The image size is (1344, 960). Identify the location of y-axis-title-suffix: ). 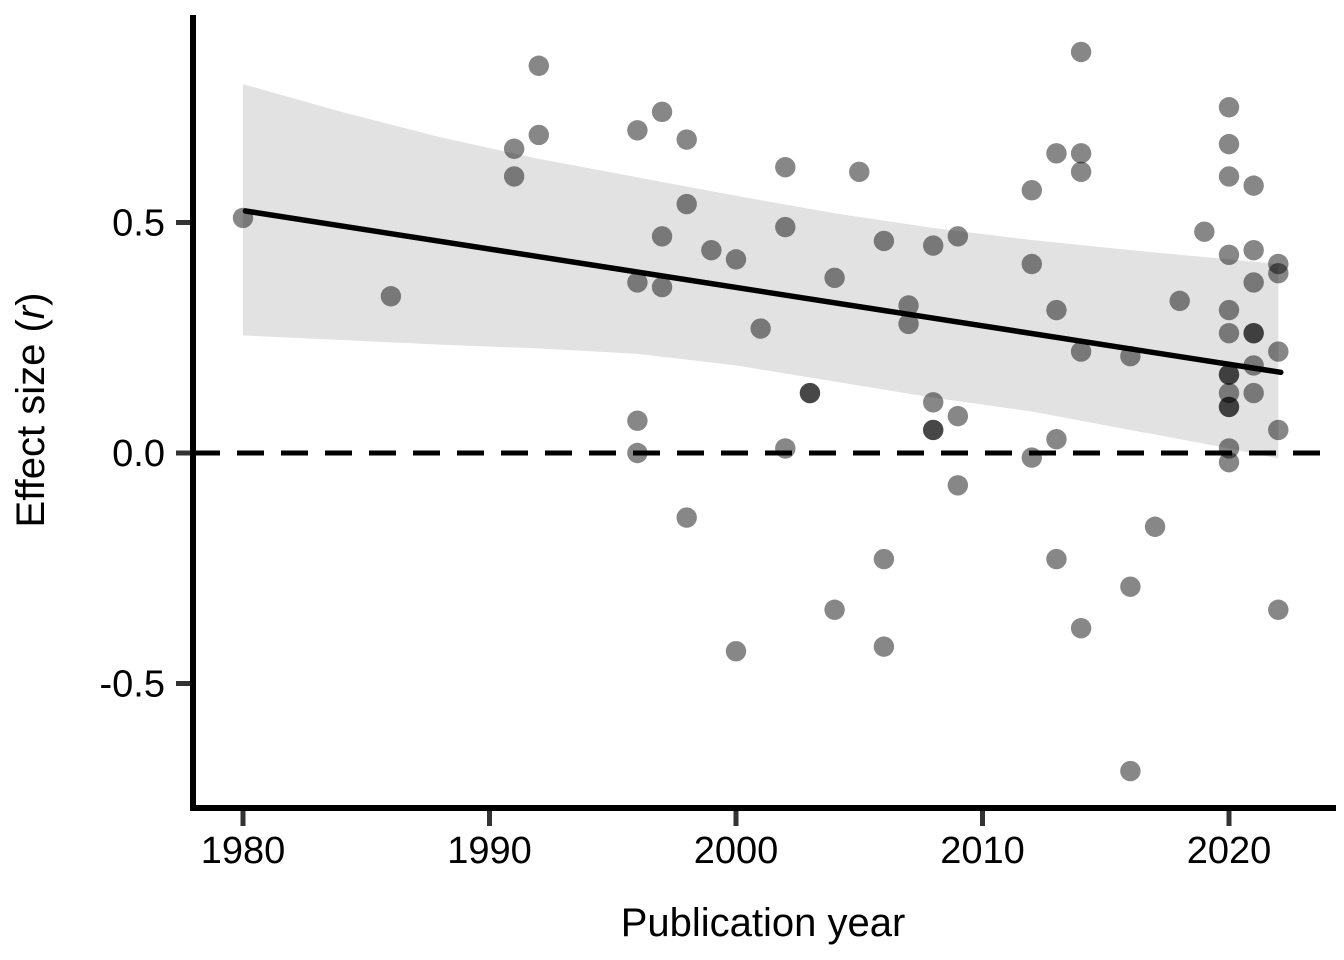
(31, 299).